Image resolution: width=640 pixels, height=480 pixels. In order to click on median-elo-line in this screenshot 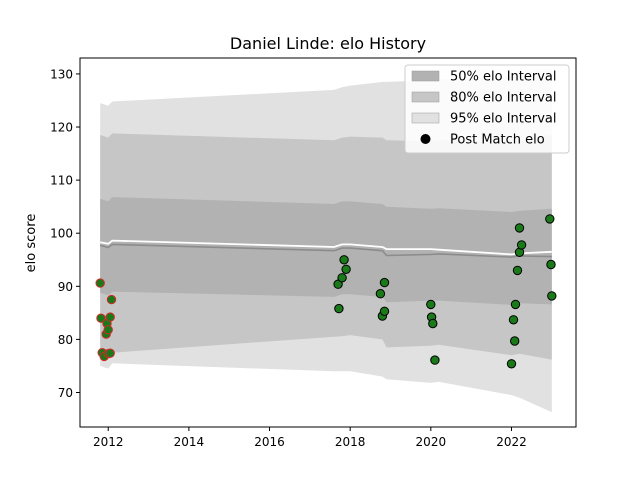, I will do `click(325, 250)`.